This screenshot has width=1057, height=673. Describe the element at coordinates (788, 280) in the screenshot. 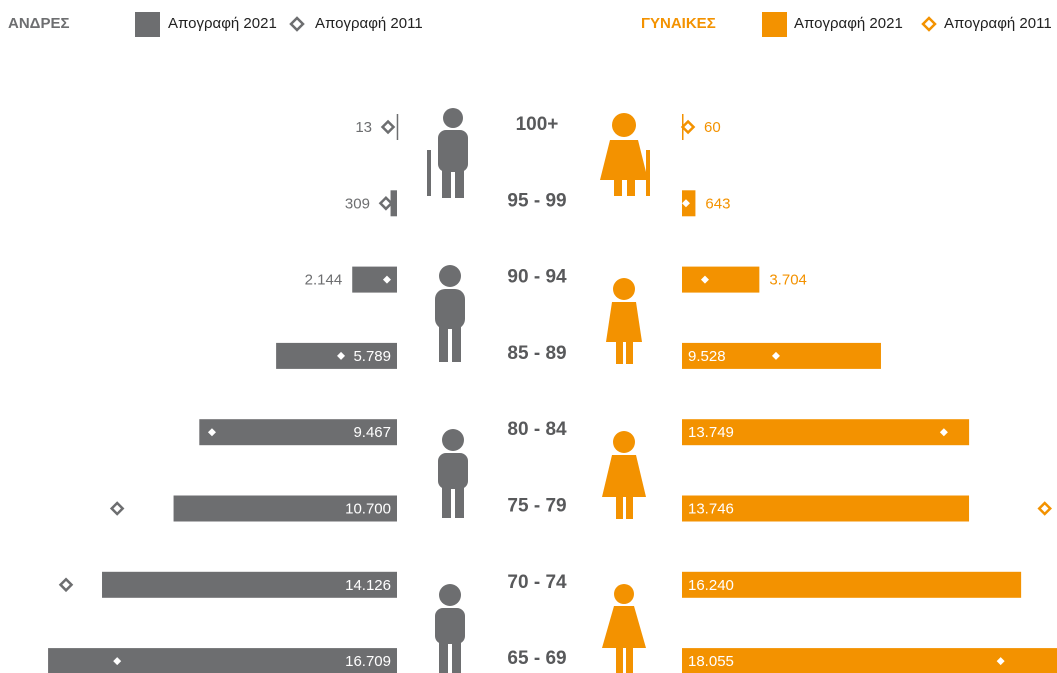

I see `value-label: 3.704` at that location.